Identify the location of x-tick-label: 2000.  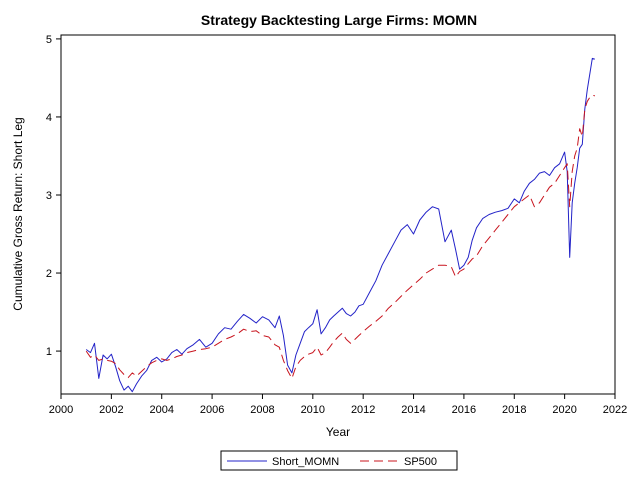
(61, 410).